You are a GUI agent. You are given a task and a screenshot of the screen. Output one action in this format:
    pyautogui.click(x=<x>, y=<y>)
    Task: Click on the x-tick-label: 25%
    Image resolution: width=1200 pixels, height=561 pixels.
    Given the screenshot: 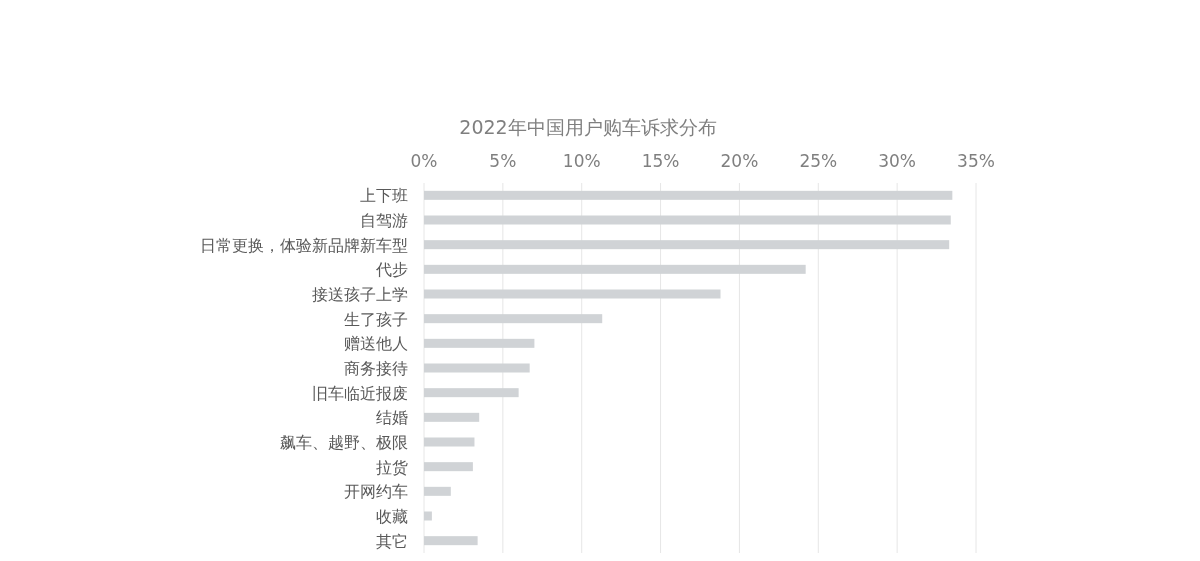 What is the action you would take?
    pyautogui.click(x=818, y=161)
    